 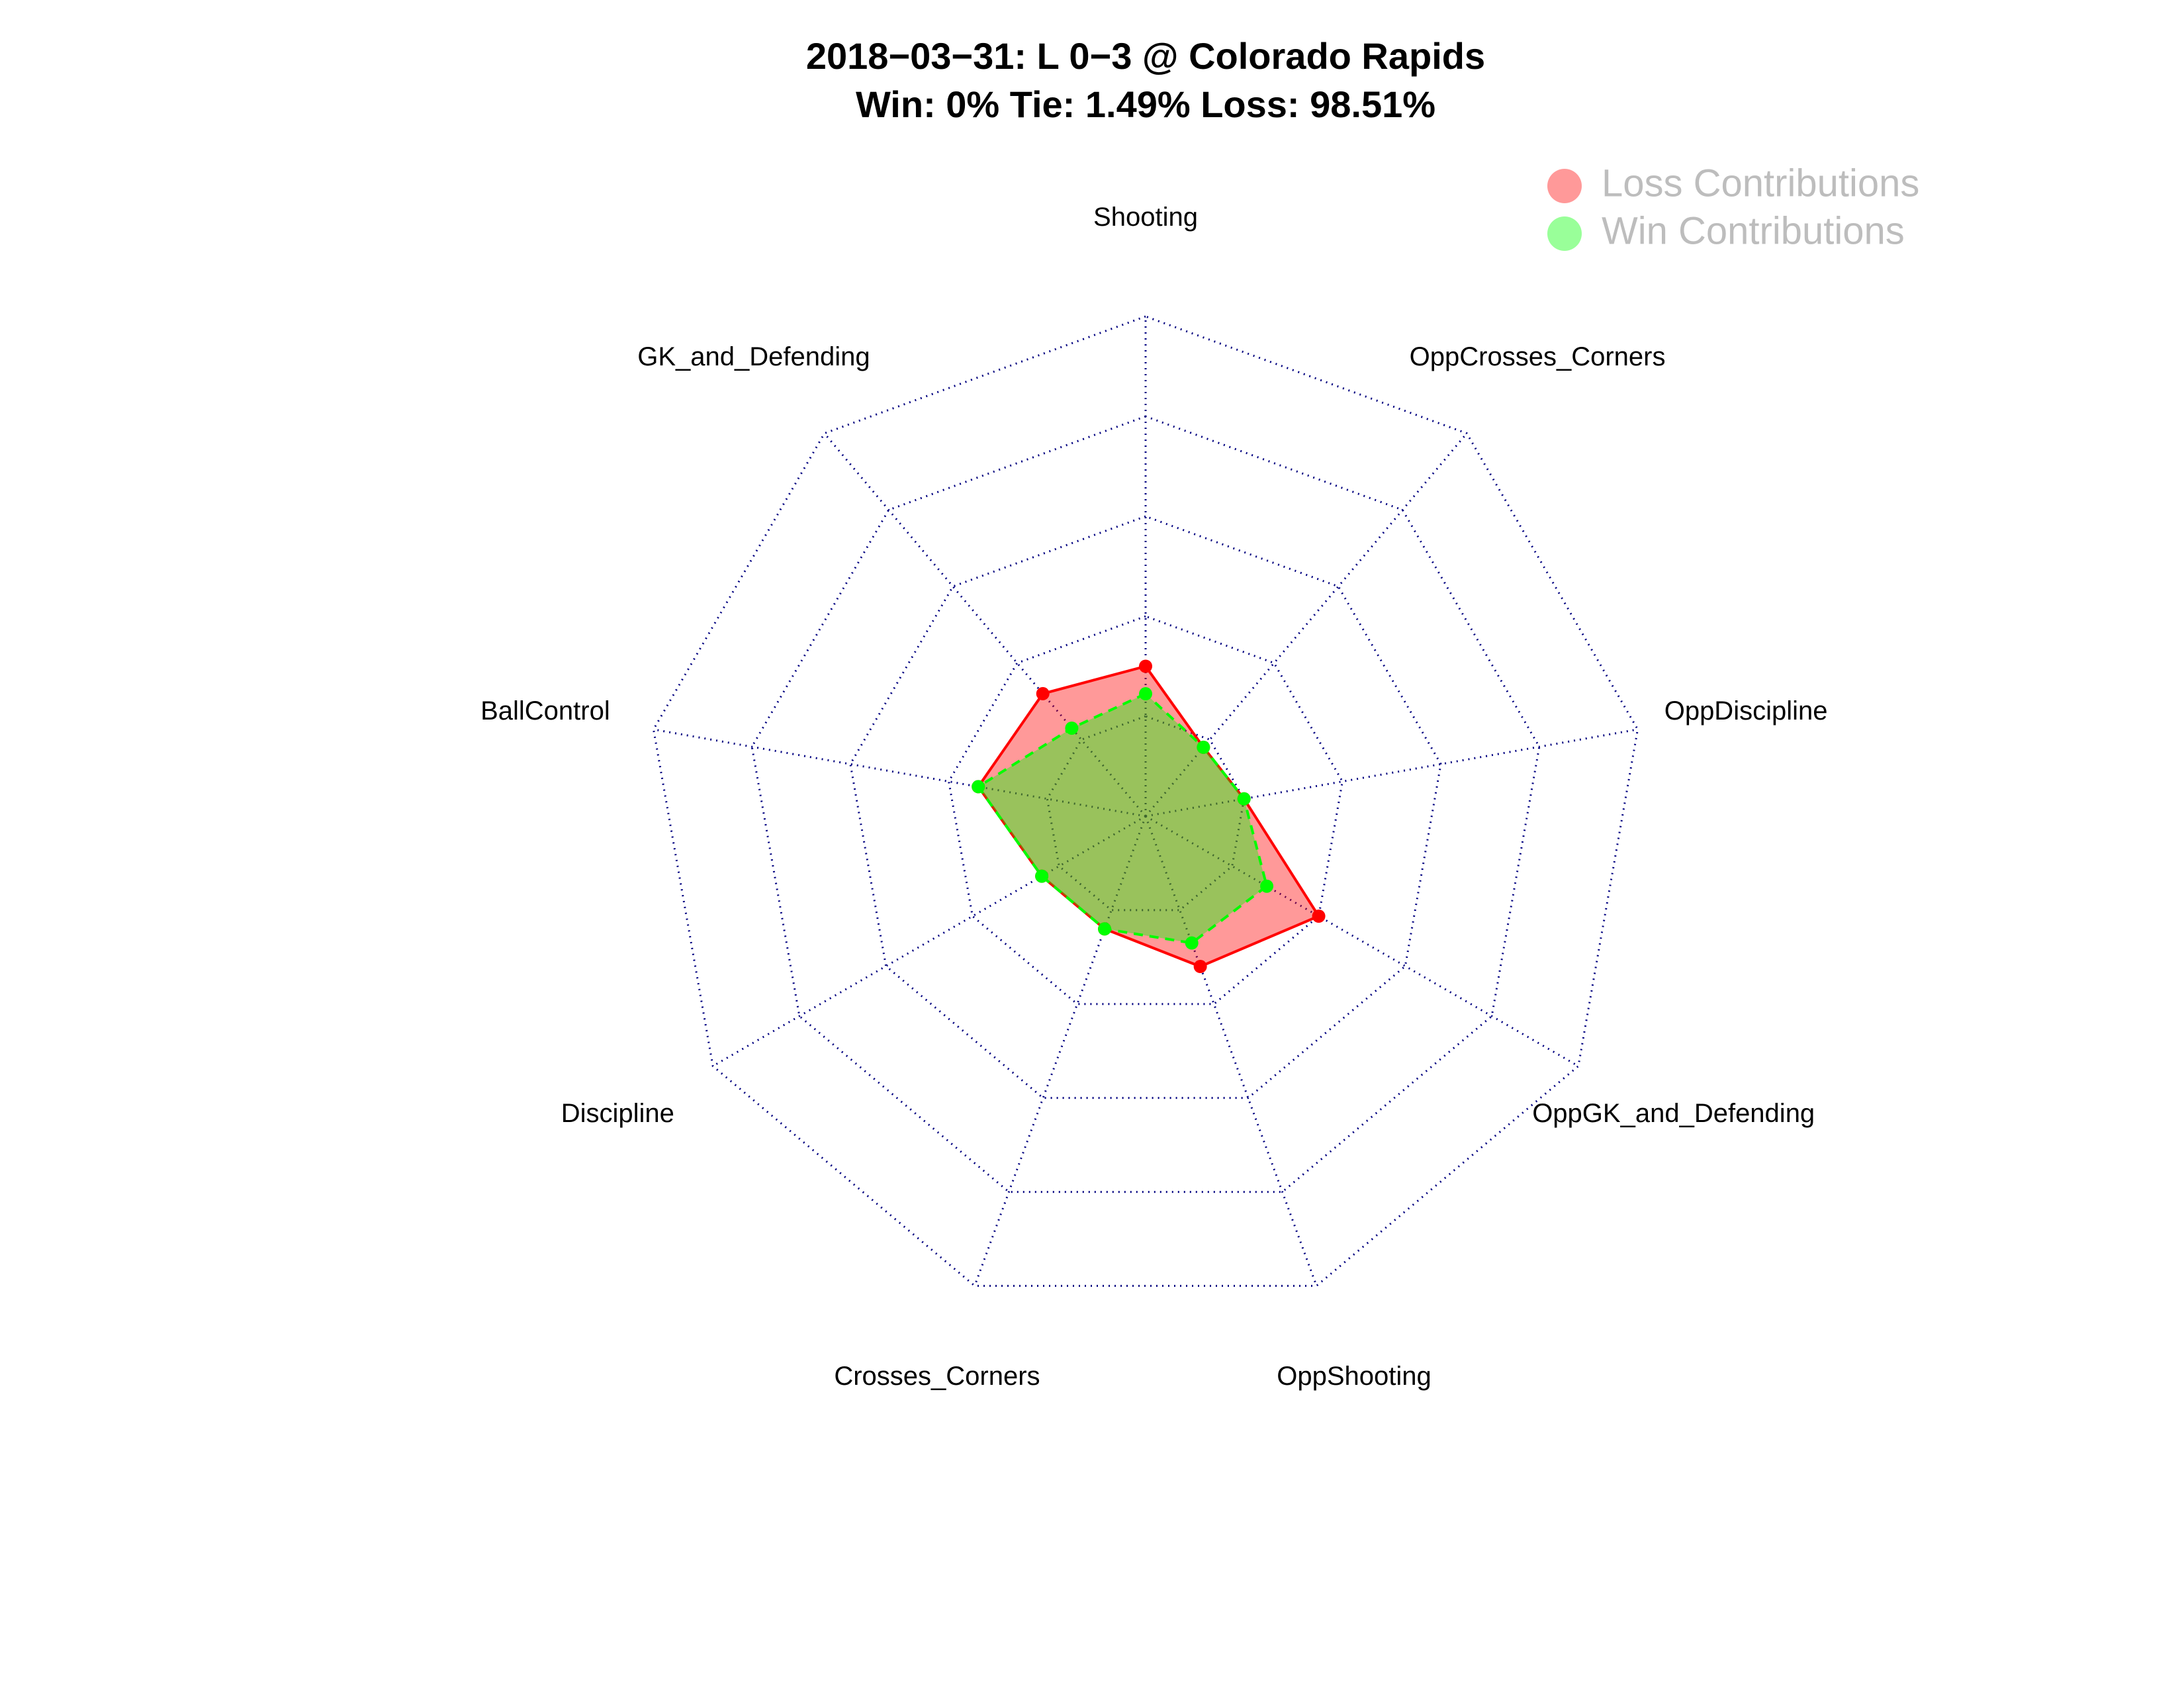 What do you see at coordinates (1145, 56) in the screenshot?
I see `chart-title: 2018−03−31: L 0−3 @ Colorado Rapids` at bounding box center [1145, 56].